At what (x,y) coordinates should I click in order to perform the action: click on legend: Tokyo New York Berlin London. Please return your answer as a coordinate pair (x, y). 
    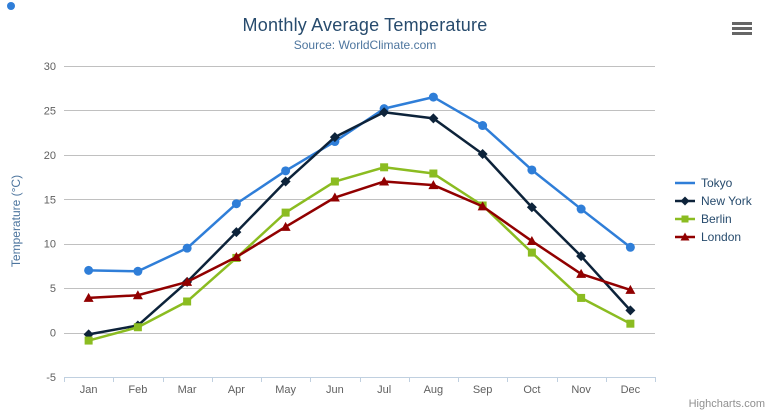
    Looking at the image, I should click on (713, 210).